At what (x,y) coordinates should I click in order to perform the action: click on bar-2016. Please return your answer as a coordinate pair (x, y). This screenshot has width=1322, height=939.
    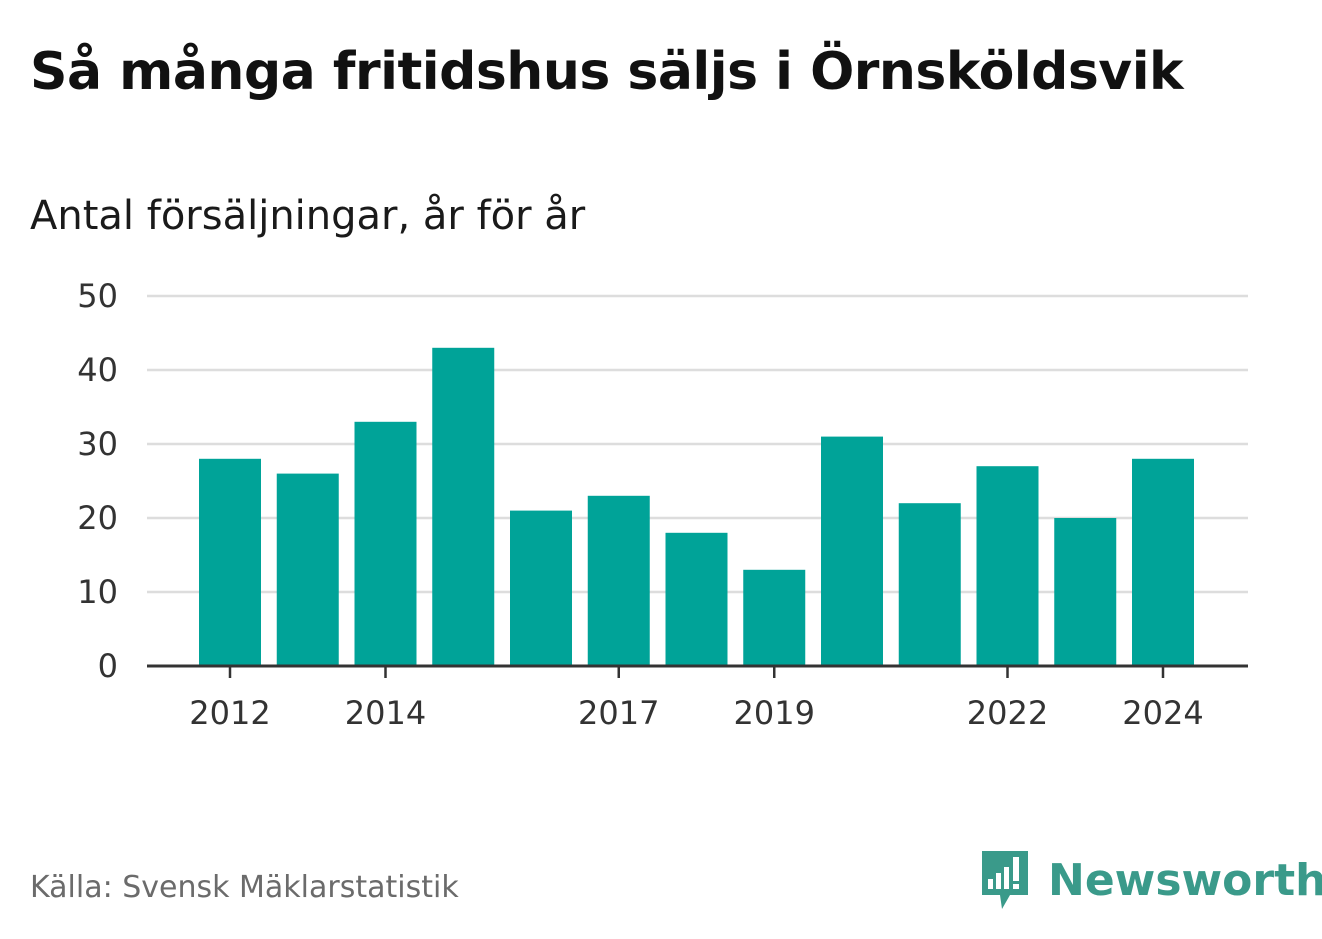
    Looking at the image, I should click on (541, 588).